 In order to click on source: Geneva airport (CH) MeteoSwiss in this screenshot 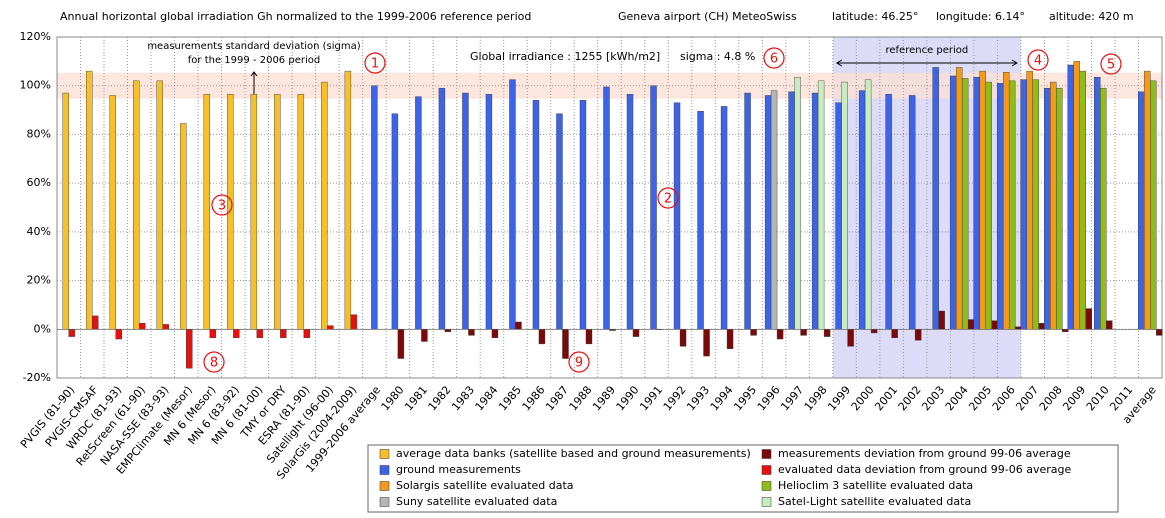, I will do `click(707, 16)`.